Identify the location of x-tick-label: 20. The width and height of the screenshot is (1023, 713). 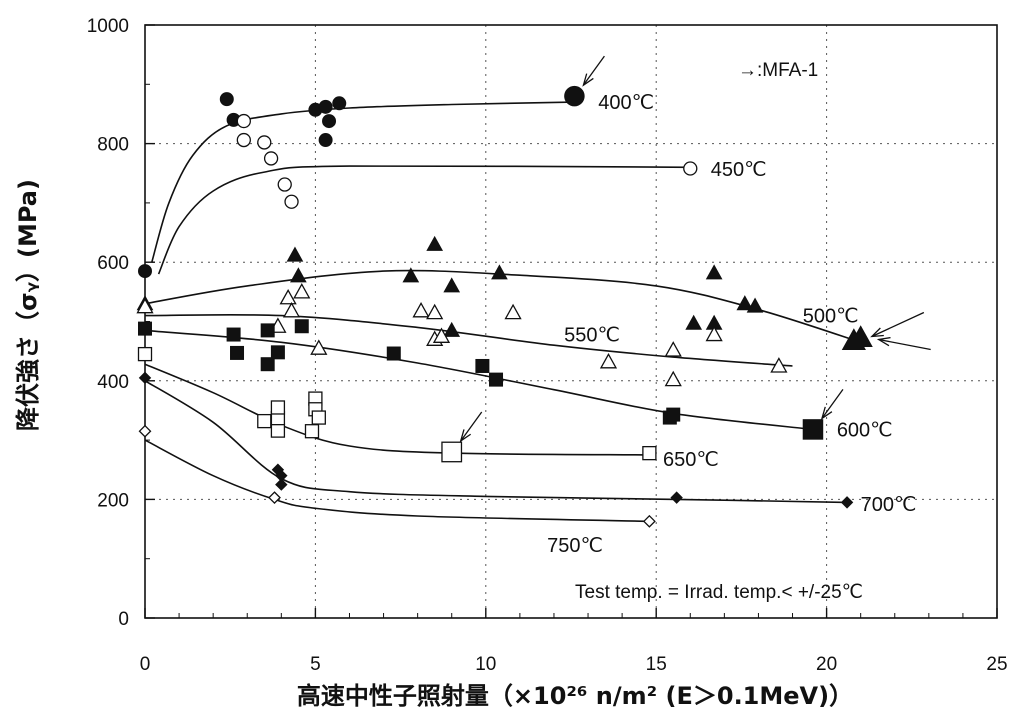
(826, 664).